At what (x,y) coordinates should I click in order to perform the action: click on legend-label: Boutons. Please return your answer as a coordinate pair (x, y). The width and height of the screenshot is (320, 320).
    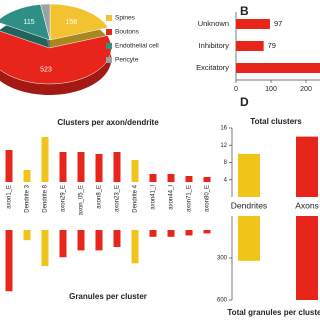
    Looking at the image, I should click on (127, 32).